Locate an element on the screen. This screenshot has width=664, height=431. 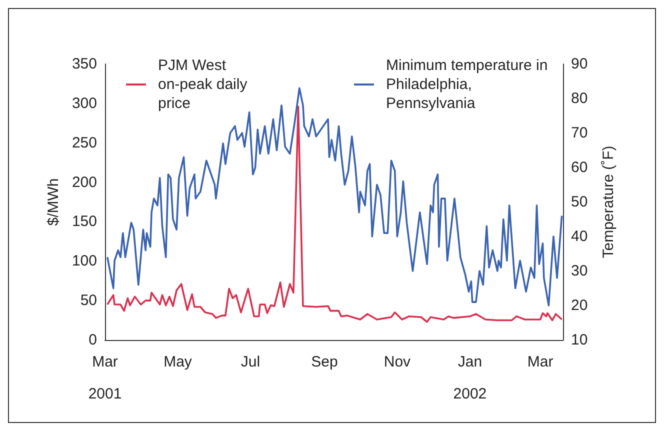
y-tick-label: 150 is located at coordinates (84, 221).